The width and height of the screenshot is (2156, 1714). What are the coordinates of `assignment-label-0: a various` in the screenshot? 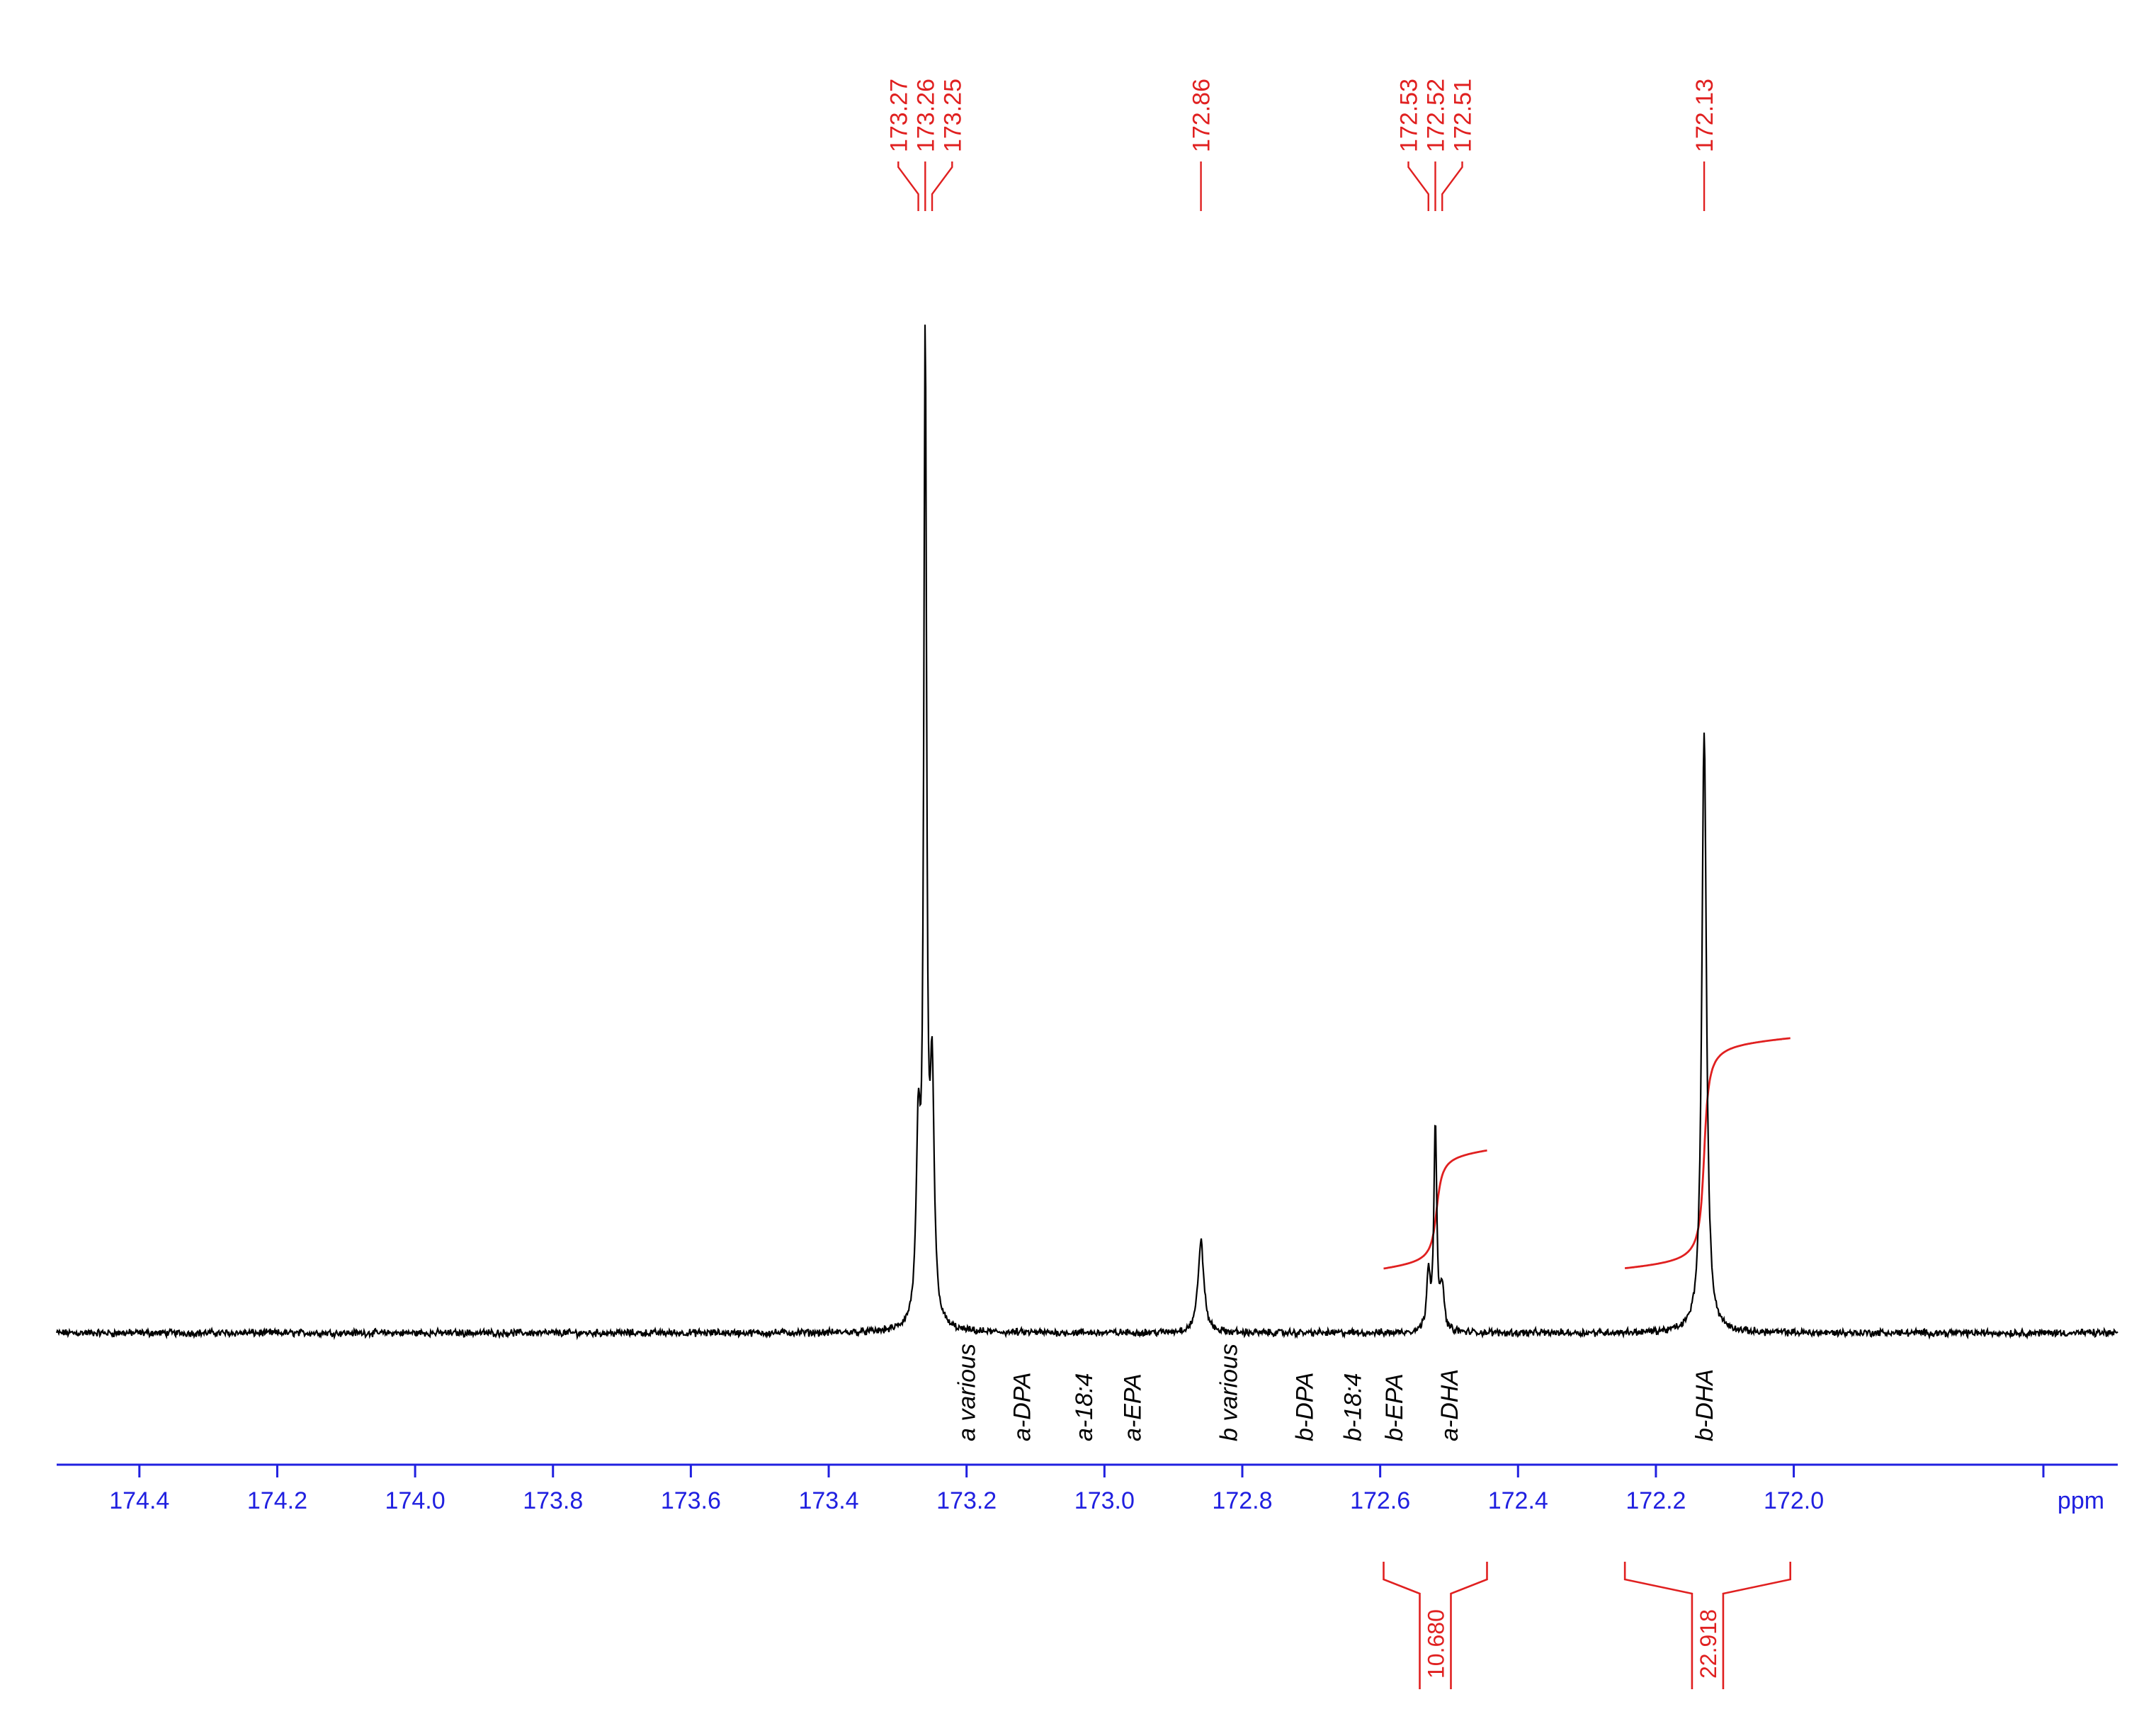 It's located at (967, 1392).